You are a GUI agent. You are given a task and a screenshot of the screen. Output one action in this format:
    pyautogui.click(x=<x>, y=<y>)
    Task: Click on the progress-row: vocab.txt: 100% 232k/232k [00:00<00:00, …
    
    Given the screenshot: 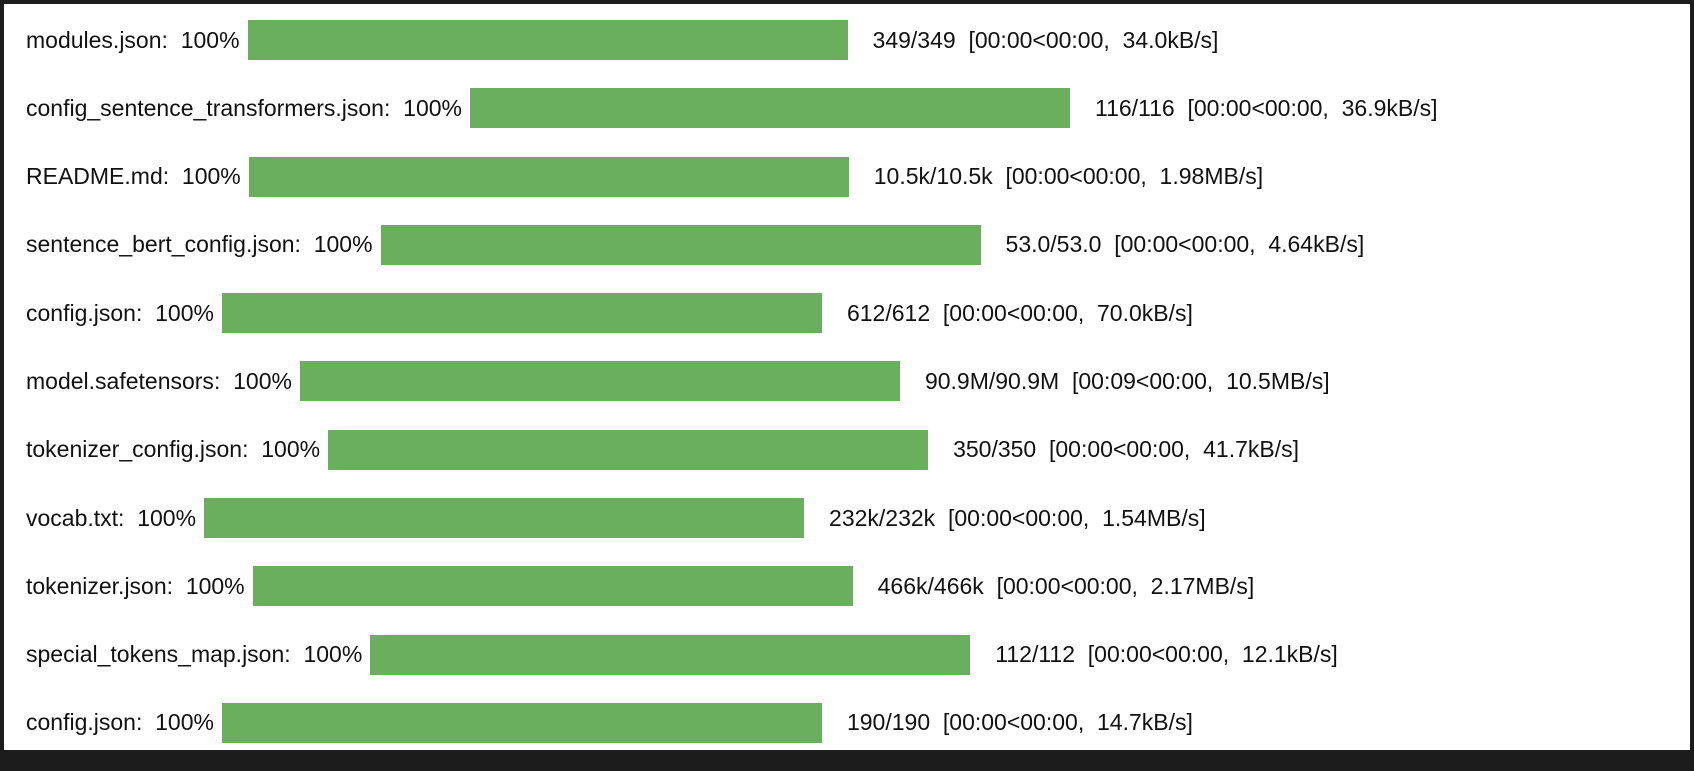 What is the action you would take?
    pyautogui.click(x=846, y=518)
    